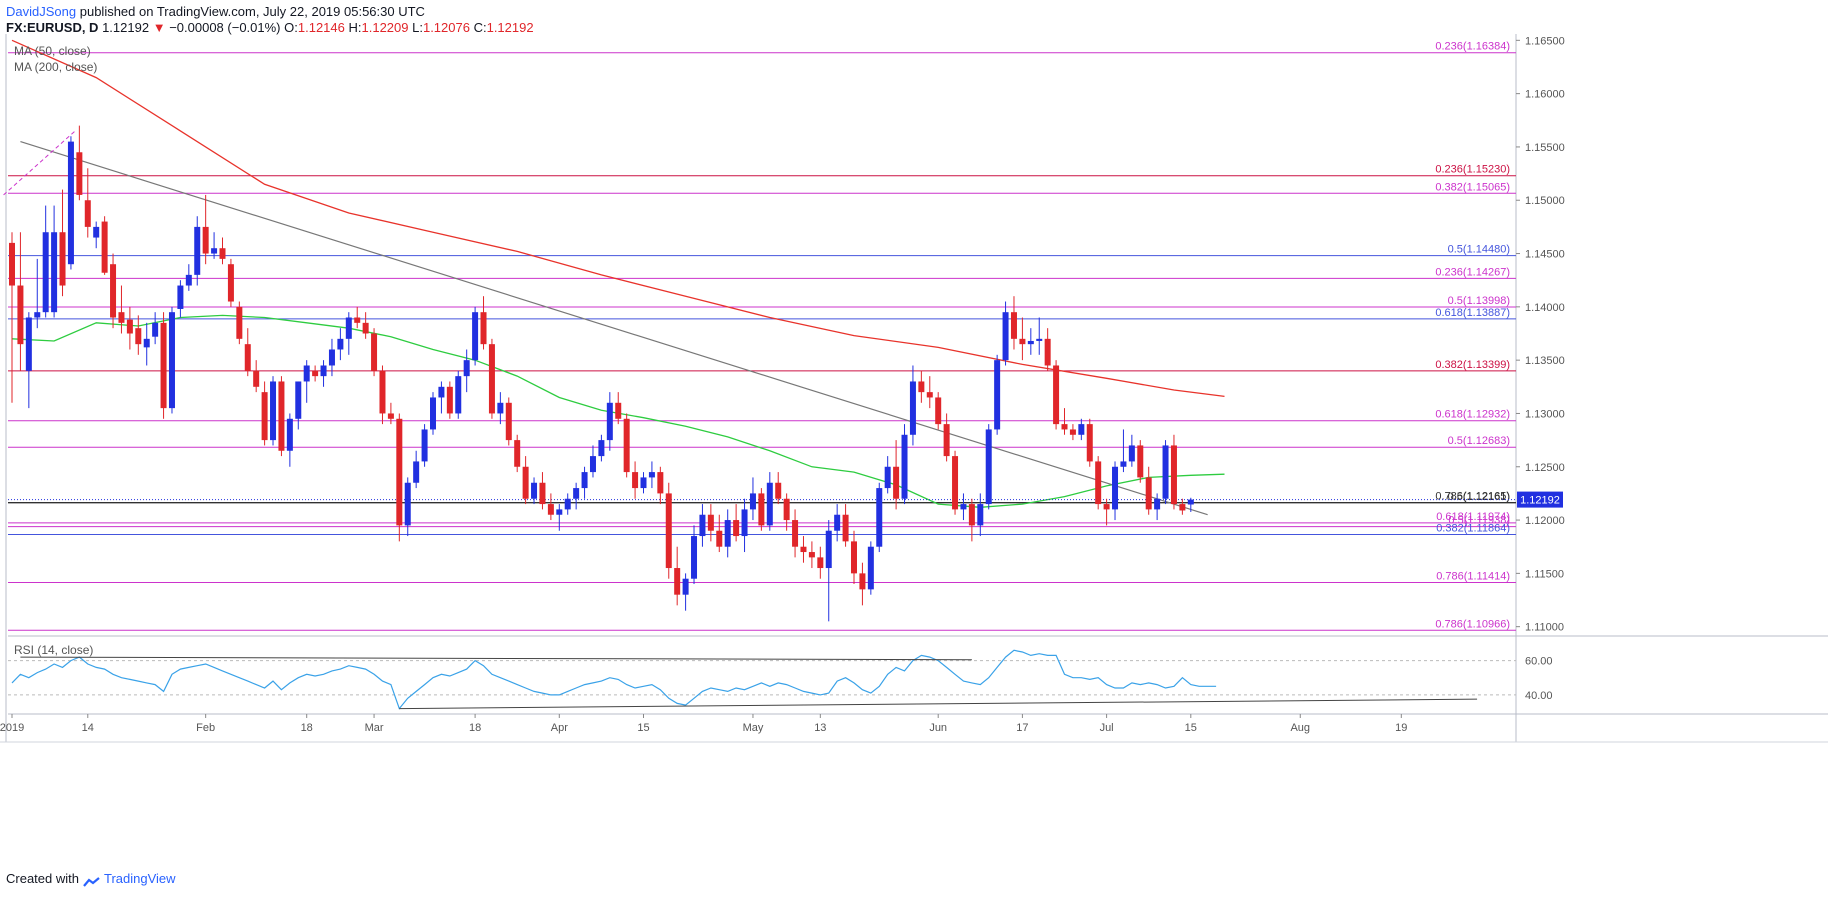 The image size is (1828, 898). I want to click on ma50-line, so click(618, 411).